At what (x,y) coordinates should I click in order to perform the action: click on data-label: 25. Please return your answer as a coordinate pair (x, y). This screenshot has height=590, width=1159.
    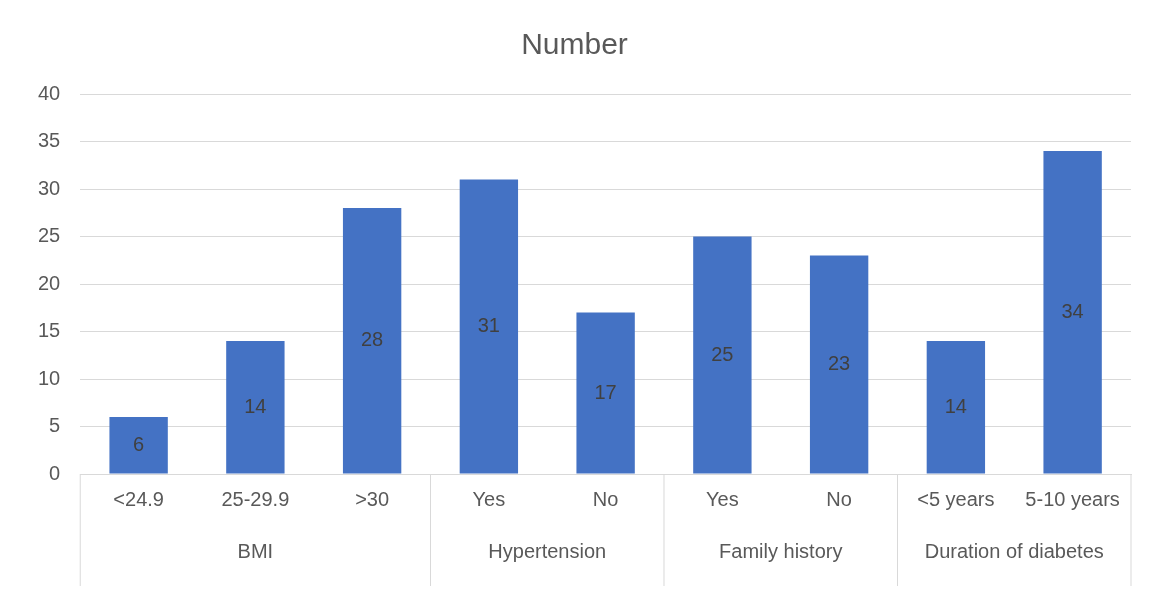
    Looking at the image, I should click on (722, 353).